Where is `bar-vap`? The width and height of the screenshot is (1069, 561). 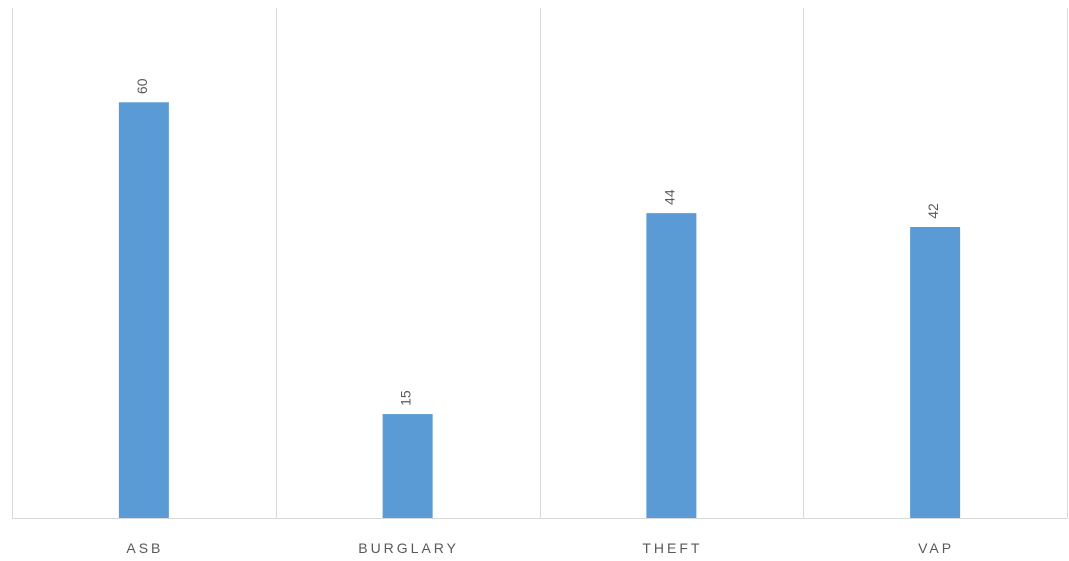 bar-vap is located at coordinates (935, 372).